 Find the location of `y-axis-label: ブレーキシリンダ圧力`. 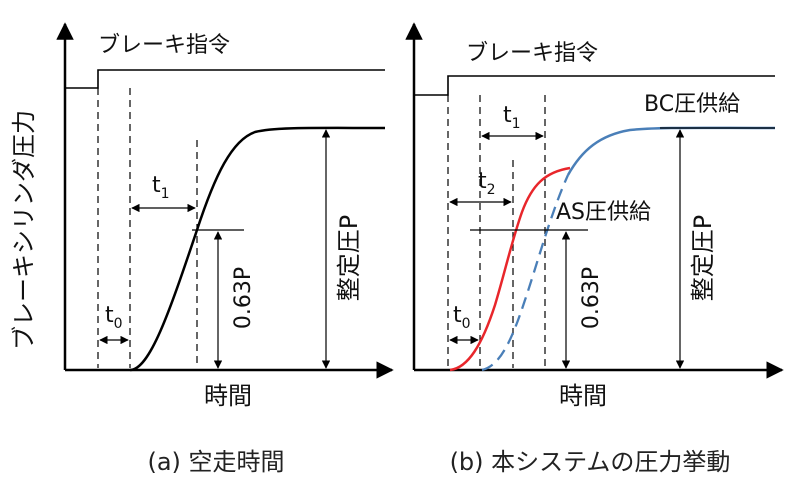

y-axis-label: ブレーキシリンダ圧力 is located at coordinates (24, 230).